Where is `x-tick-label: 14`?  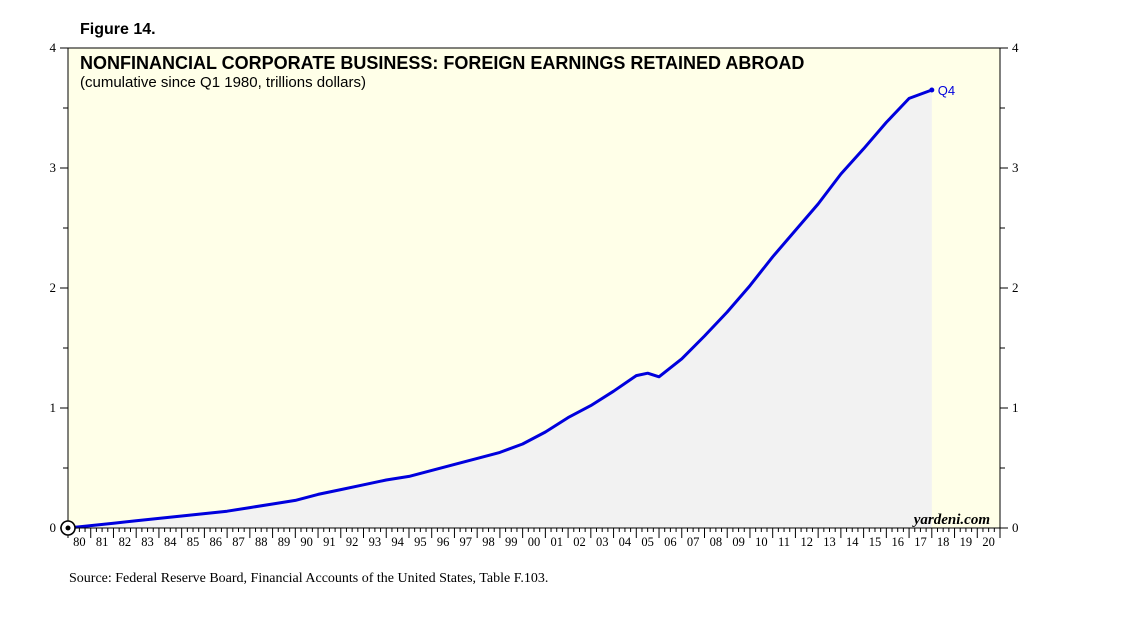
x-tick-label: 14 is located at coordinates (852, 542).